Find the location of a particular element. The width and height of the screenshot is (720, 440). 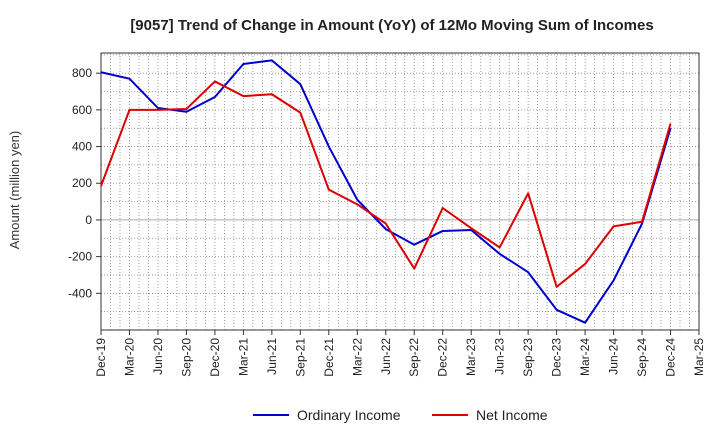

x-tick-label: Mar-20 is located at coordinates (129, 357).